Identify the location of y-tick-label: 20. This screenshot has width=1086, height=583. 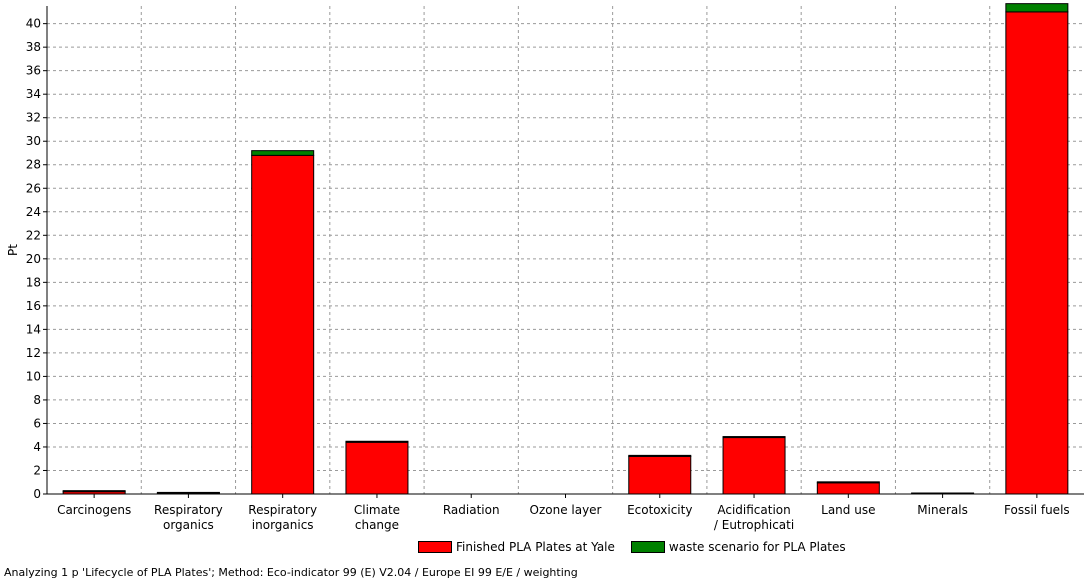
(33, 259).